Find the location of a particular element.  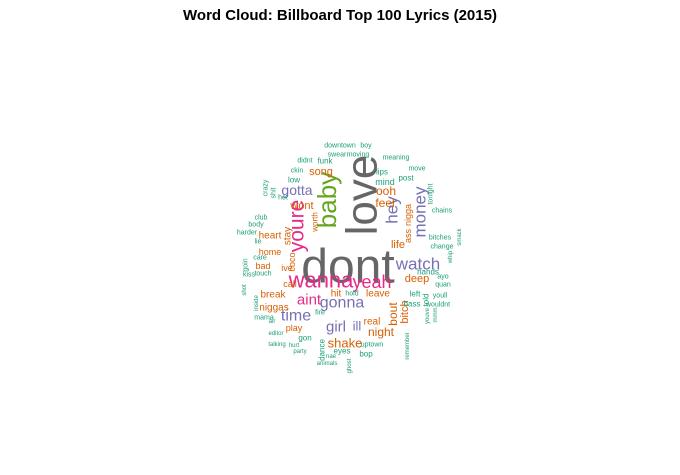

word-downtown: downtown is located at coordinates (340, 146).